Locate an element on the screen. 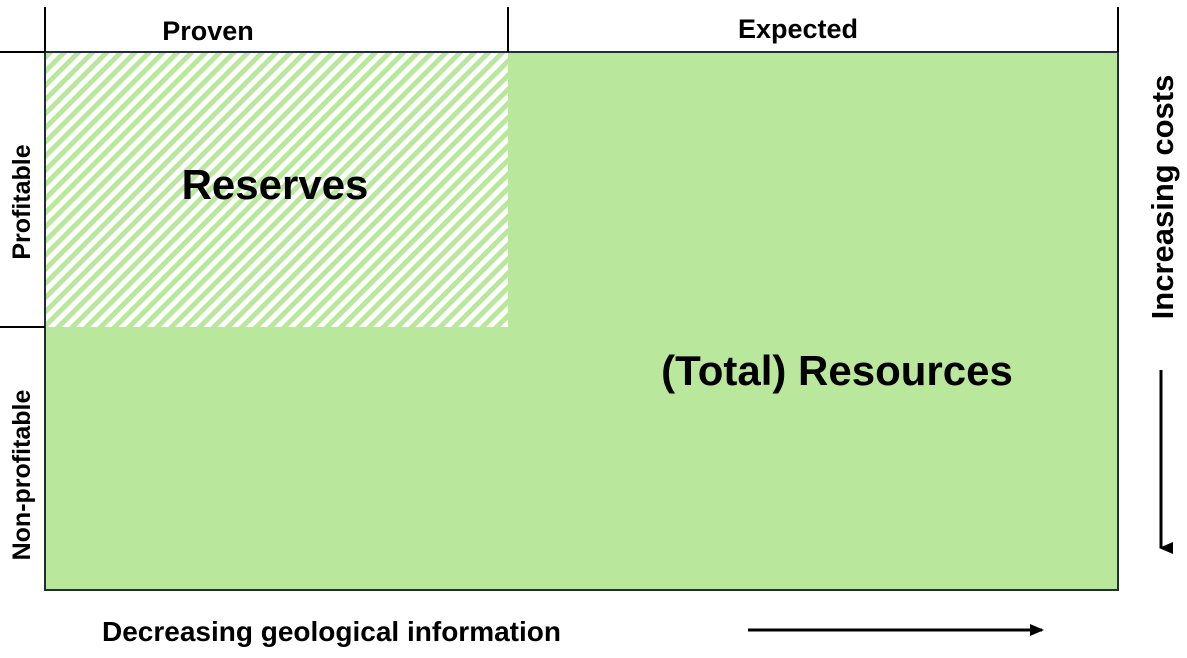 This screenshot has width=1187, height=658. row-label-profitable: Profitable is located at coordinates (22, 201).